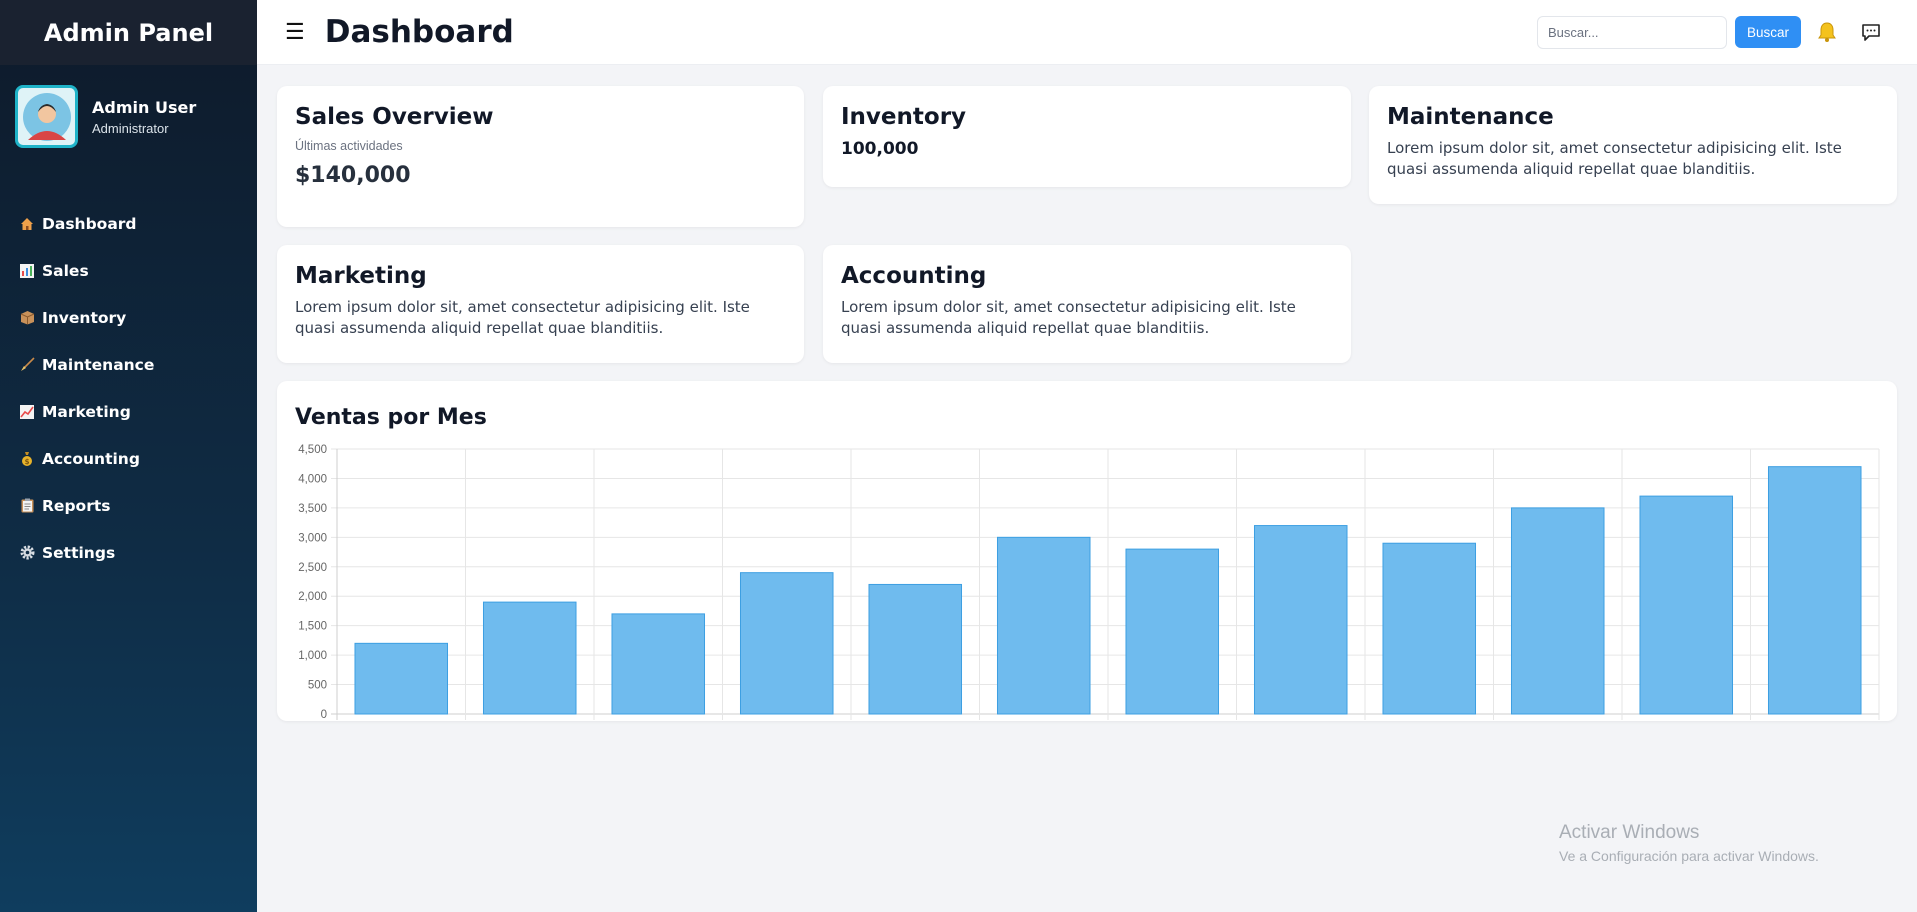  I want to click on card-subtitle: Últimas actividades, so click(349, 146).